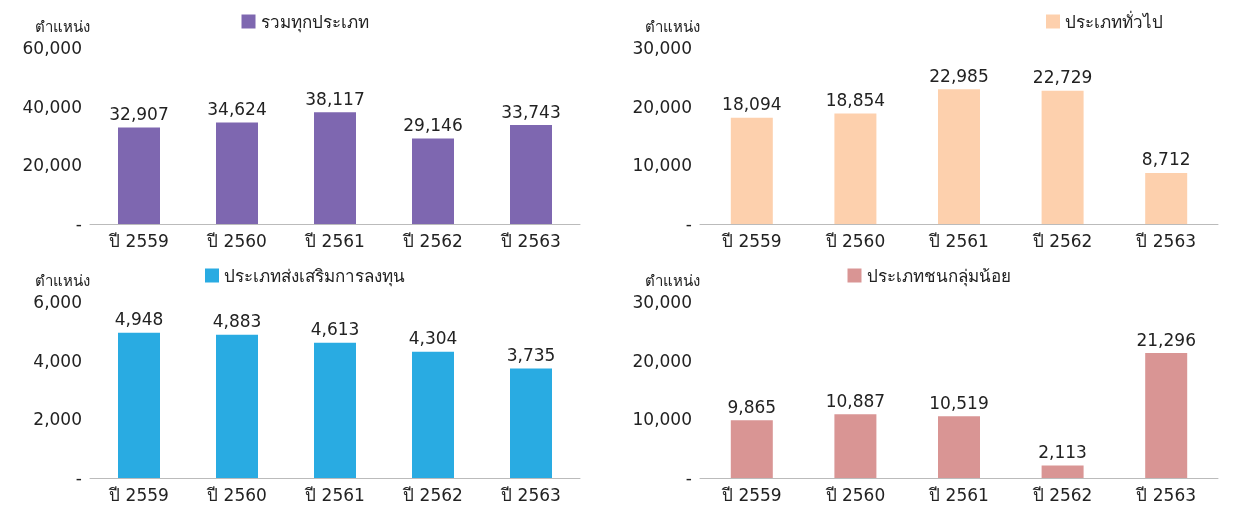 This screenshot has width=1248, height=508. Describe the element at coordinates (855, 99) in the screenshot. I see `data-label: 18,854` at that location.